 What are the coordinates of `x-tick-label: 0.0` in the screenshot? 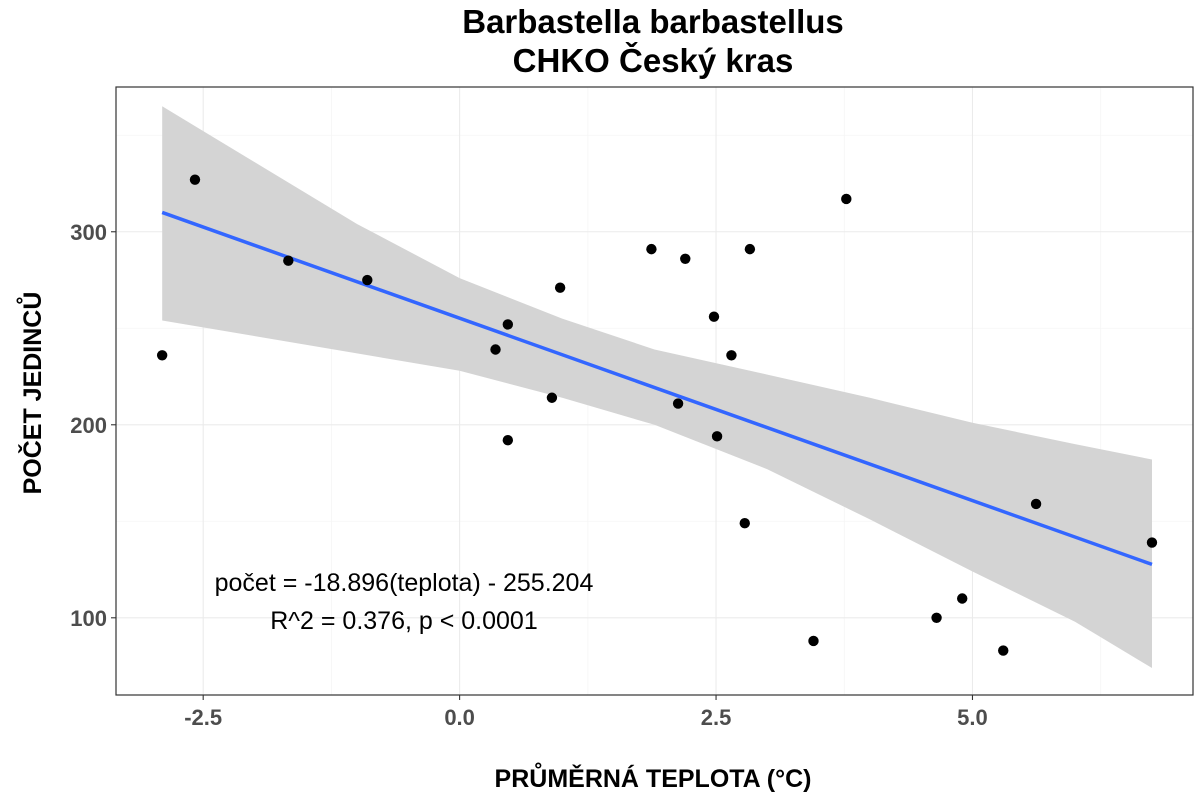 It's located at (459, 717).